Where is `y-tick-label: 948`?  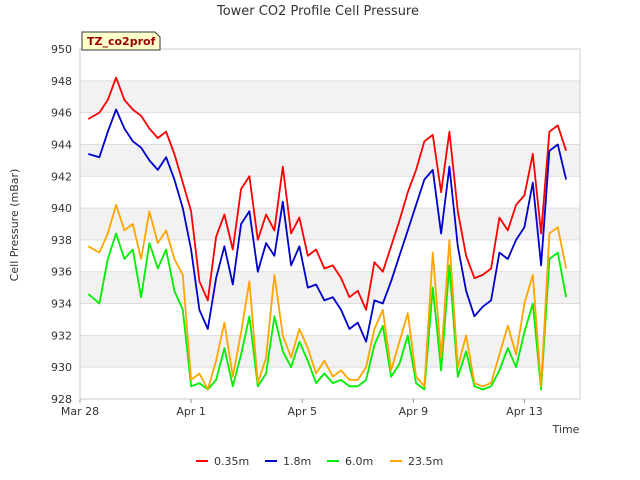 y-tick-label: 948 is located at coordinates (61, 81).